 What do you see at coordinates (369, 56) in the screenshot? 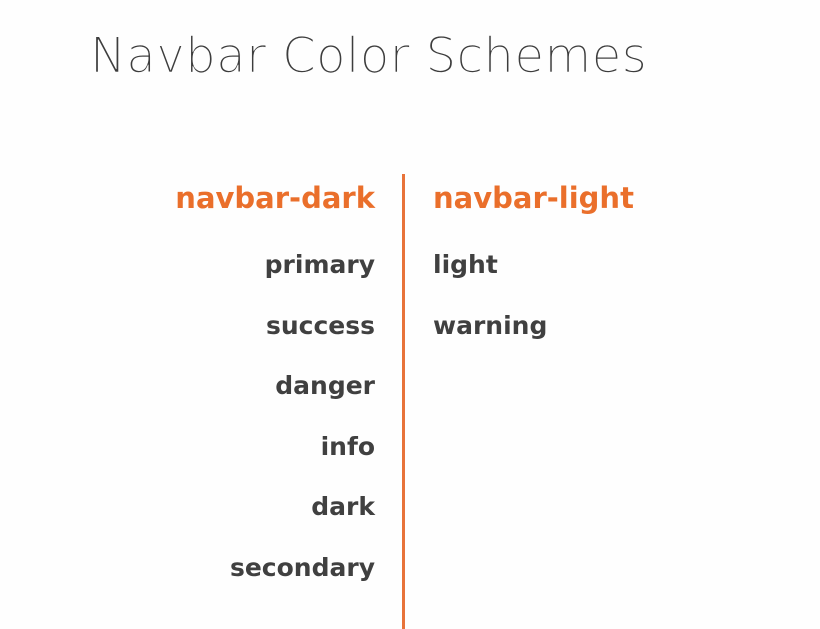
I see `slide-title: Navbar Color Schemes` at bounding box center [369, 56].